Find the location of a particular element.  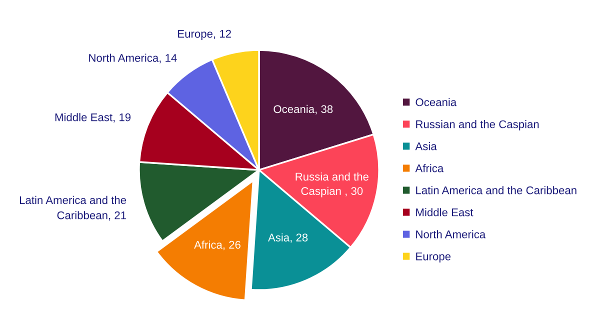

legend-label: Oceania is located at coordinates (436, 102).